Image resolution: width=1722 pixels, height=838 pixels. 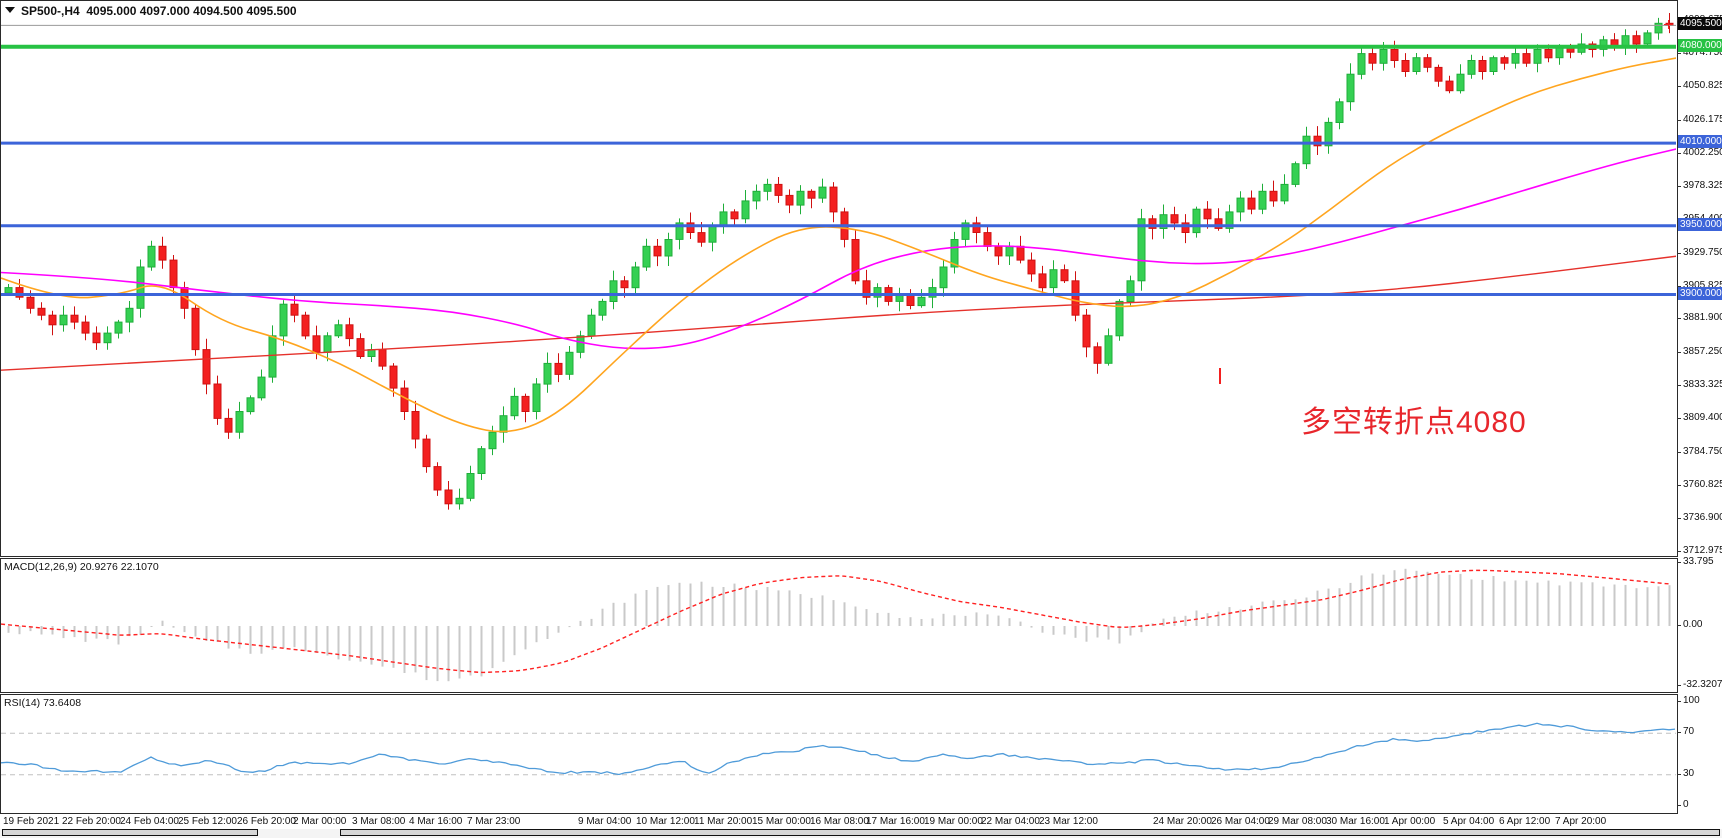 What do you see at coordinates (91, 821) in the screenshot?
I see `time-axis-label: 22 Feb 20:00` at bounding box center [91, 821].